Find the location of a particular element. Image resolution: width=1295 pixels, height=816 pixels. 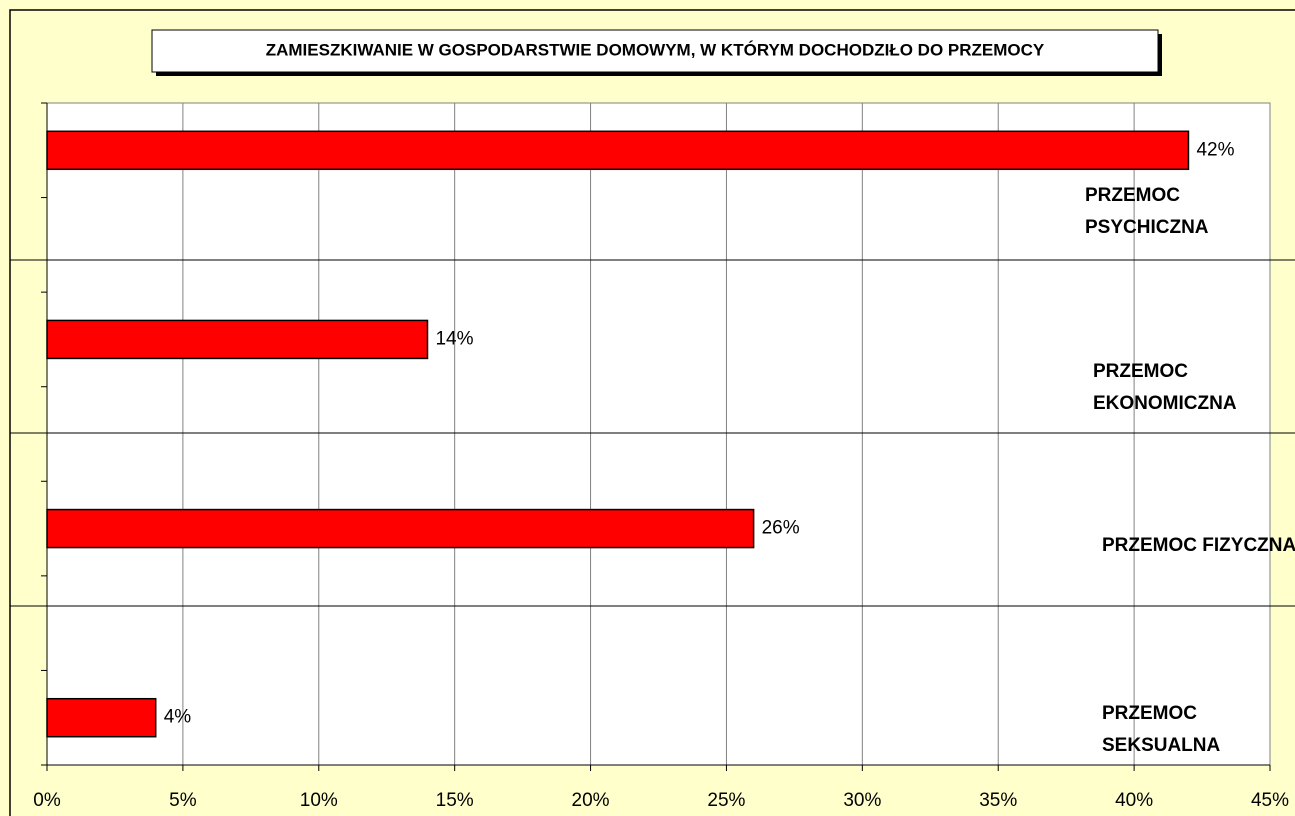

title-box is located at coordinates (655, 51).